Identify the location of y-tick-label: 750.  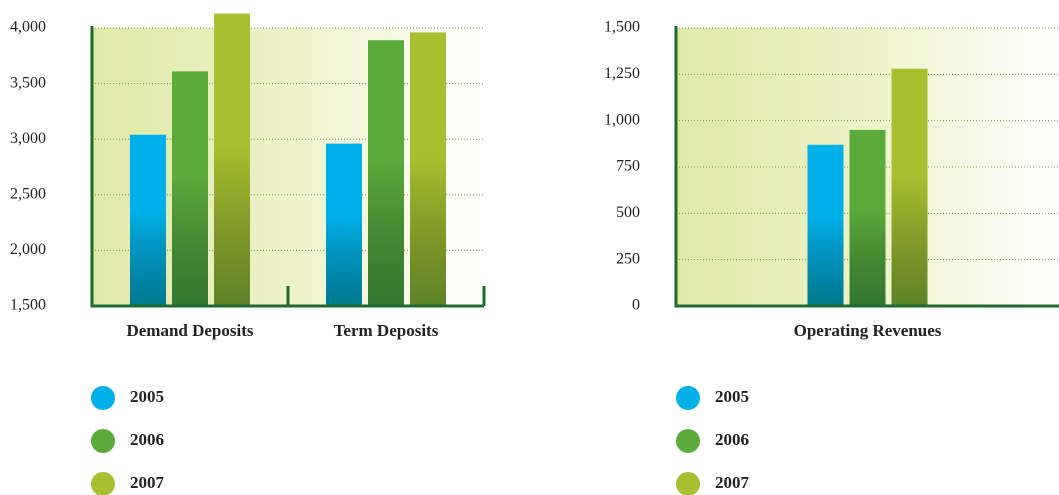
(628, 166).